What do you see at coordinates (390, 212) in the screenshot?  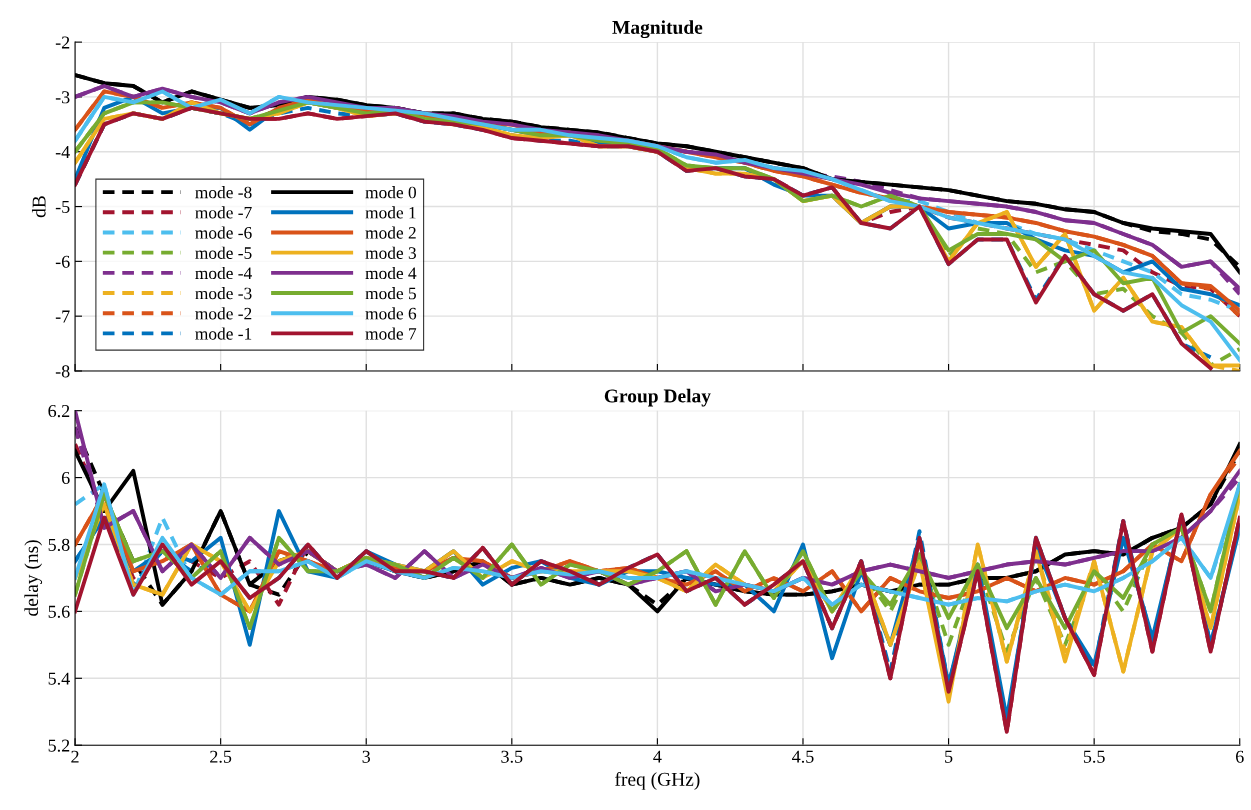 I see `legend-label: mode 1` at bounding box center [390, 212].